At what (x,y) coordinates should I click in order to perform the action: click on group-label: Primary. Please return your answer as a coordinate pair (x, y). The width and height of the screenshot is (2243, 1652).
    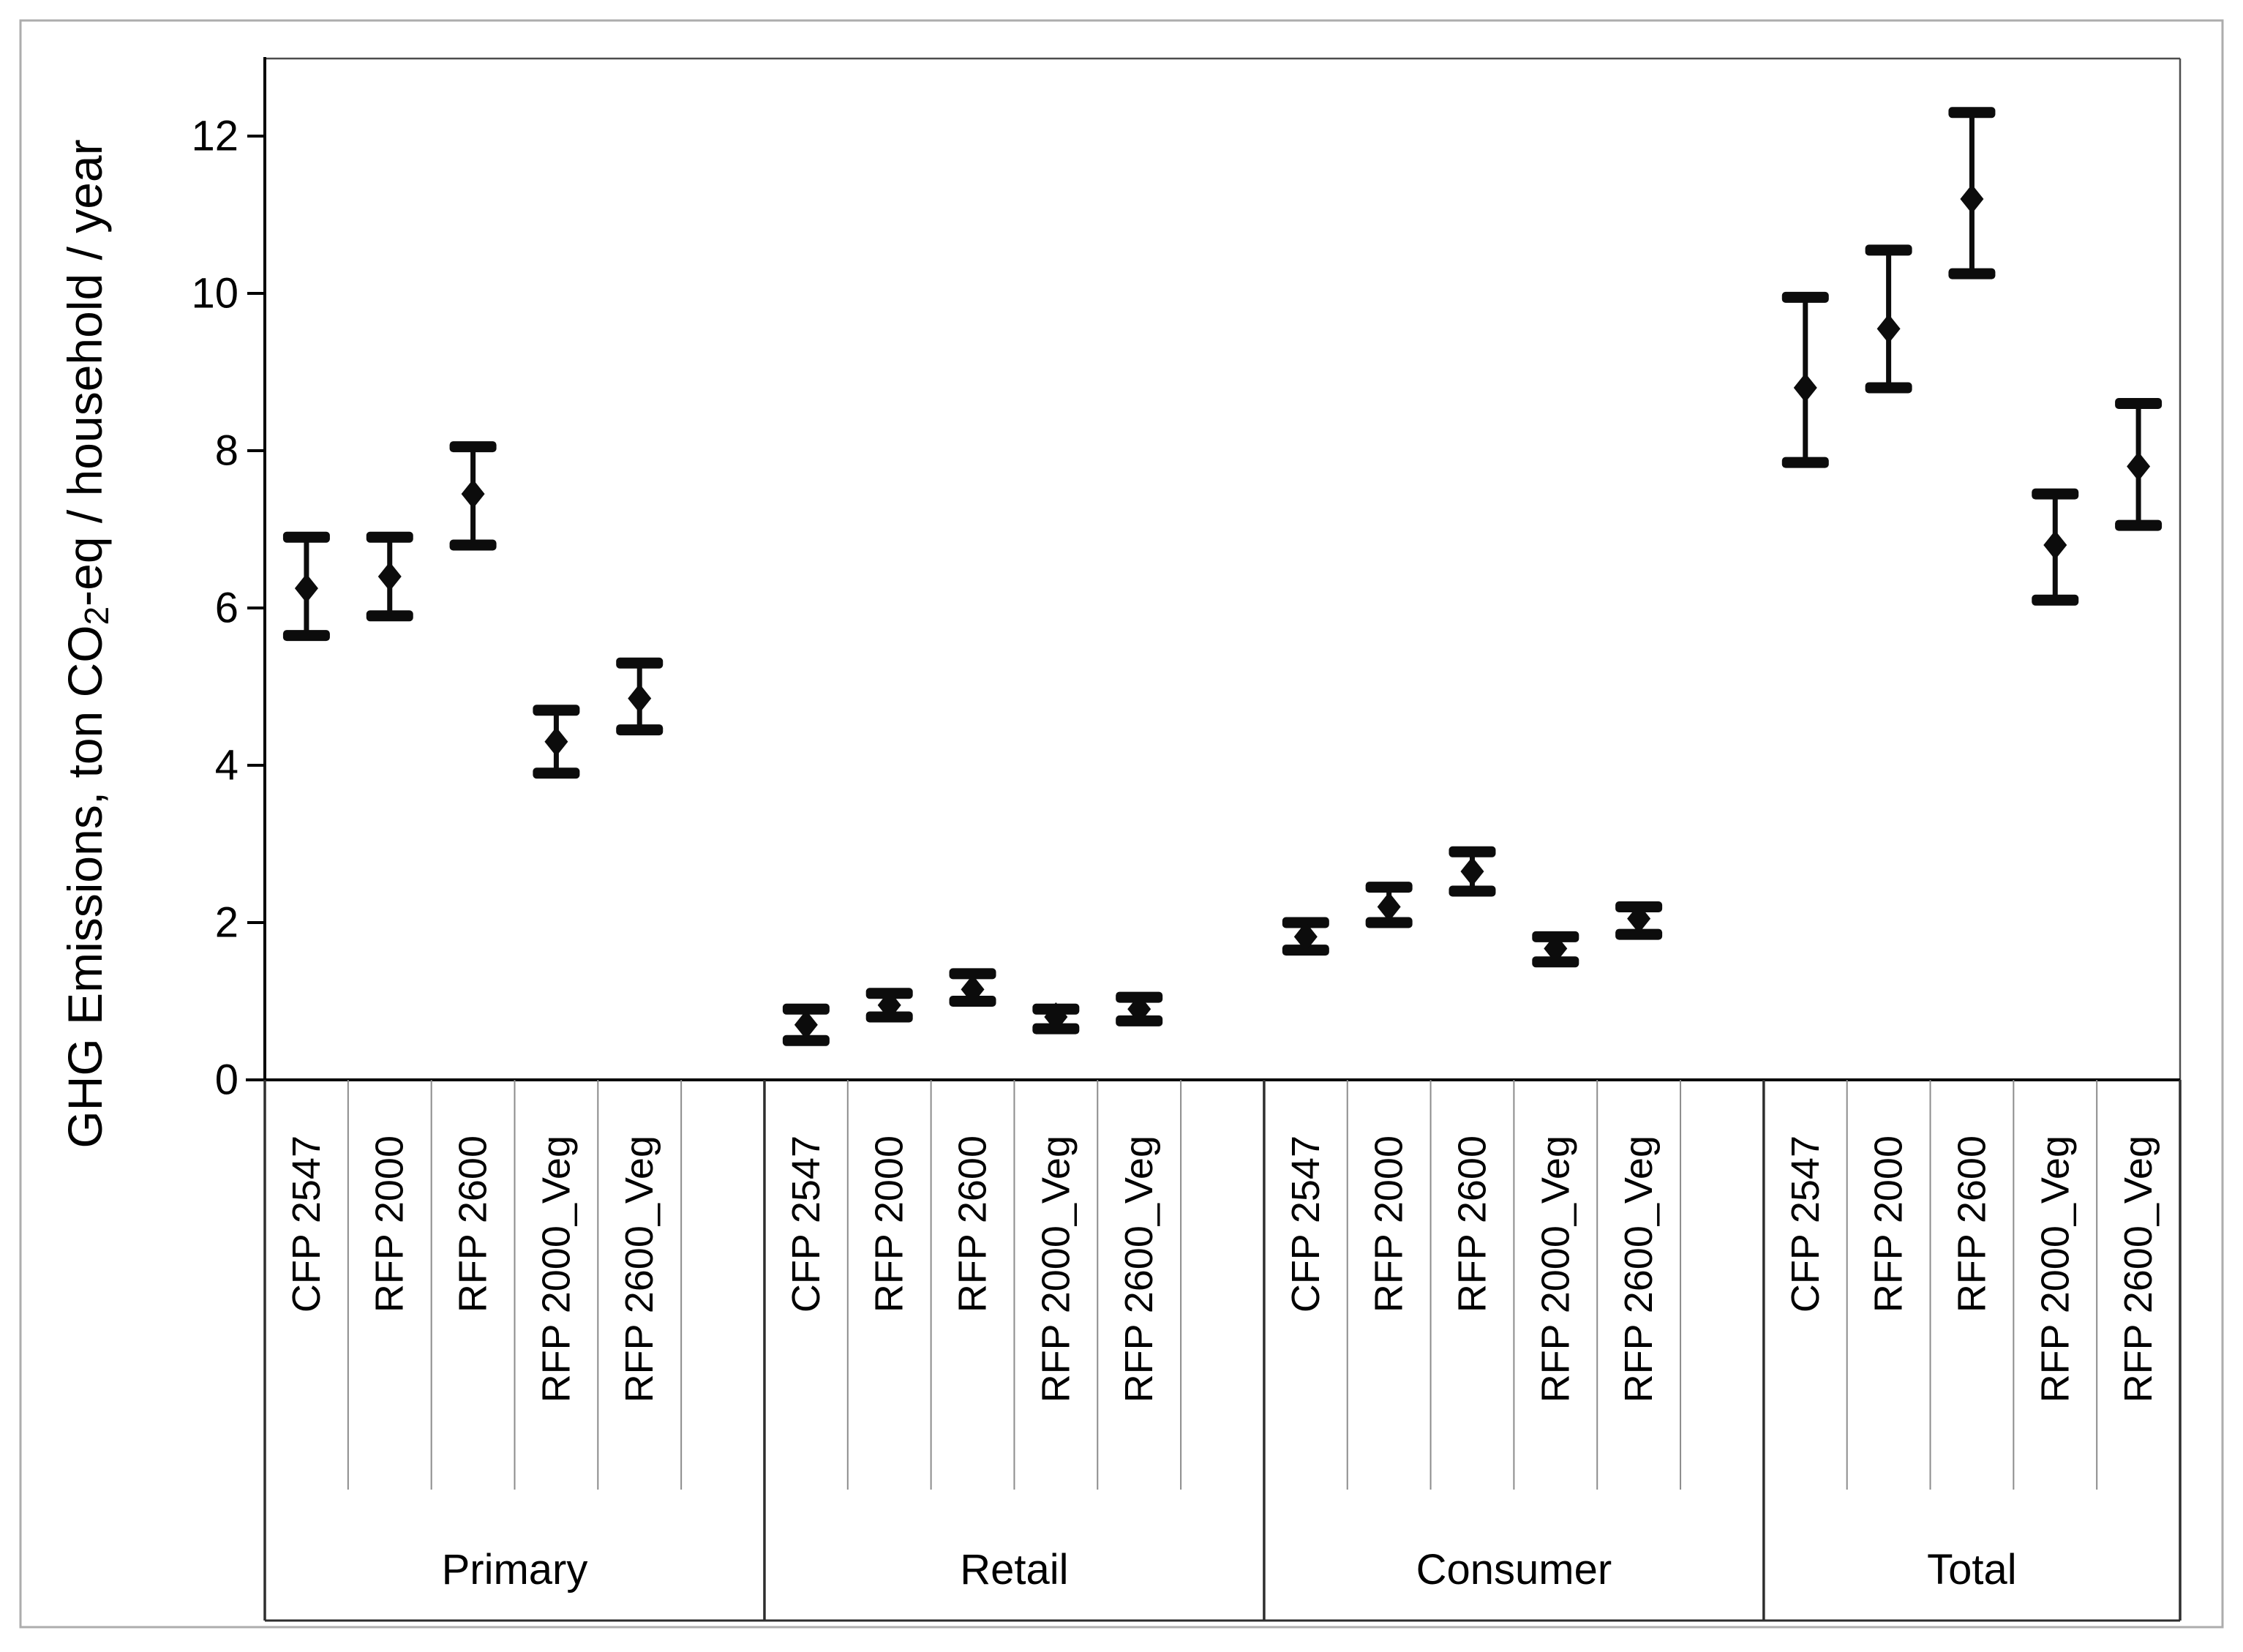
    Looking at the image, I should click on (515, 1569).